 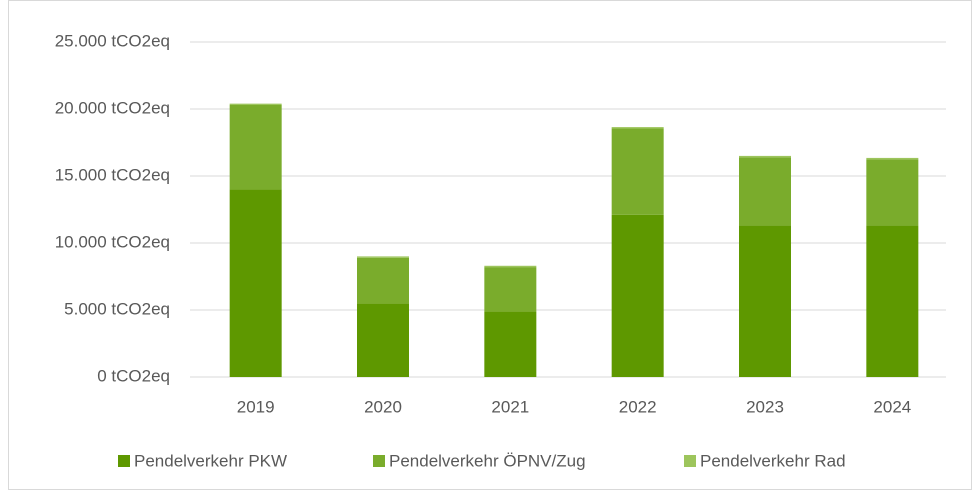 What do you see at coordinates (510, 406) in the screenshot?
I see `x-tick-label: 2021` at bounding box center [510, 406].